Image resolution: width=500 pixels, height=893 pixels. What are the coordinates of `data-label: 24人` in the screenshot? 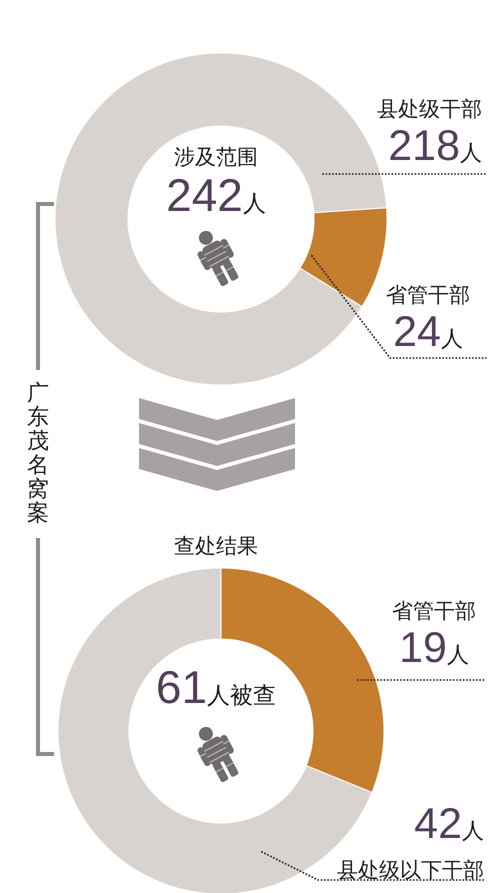 It's located at (428, 332).